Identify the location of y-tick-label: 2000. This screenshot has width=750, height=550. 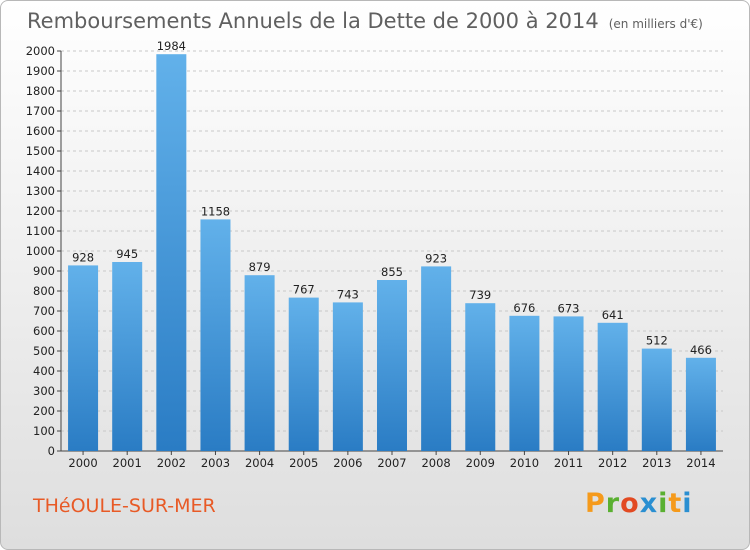
(40, 51).